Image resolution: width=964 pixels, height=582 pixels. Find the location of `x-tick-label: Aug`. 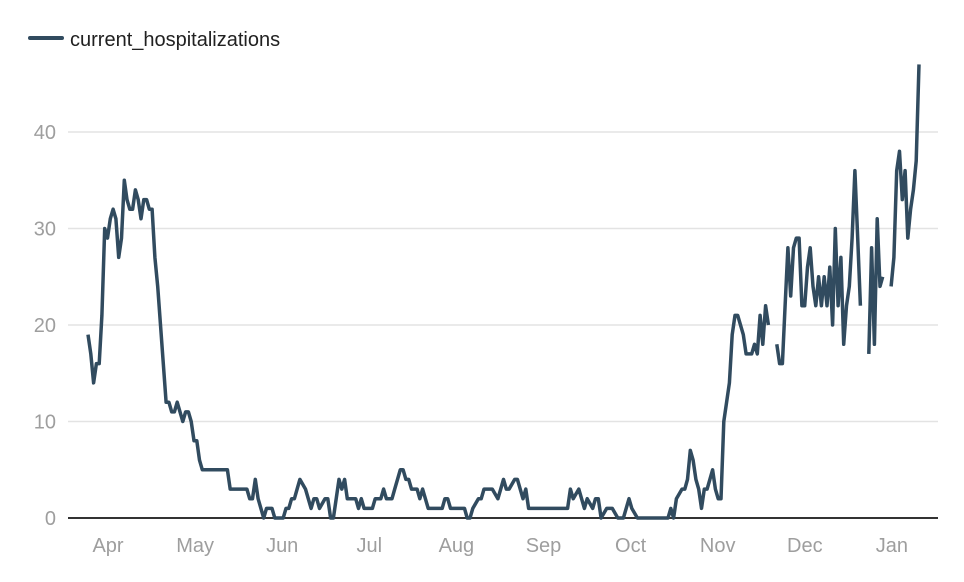

x-tick-label: Aug is located at coordinates (457, 546).